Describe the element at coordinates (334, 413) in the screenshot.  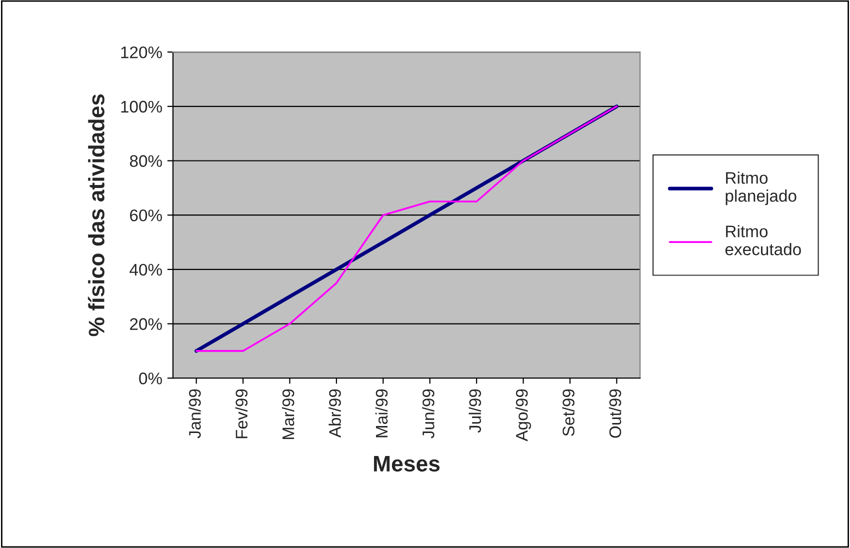
I see `x-tick-label: Abr/99` at that location.